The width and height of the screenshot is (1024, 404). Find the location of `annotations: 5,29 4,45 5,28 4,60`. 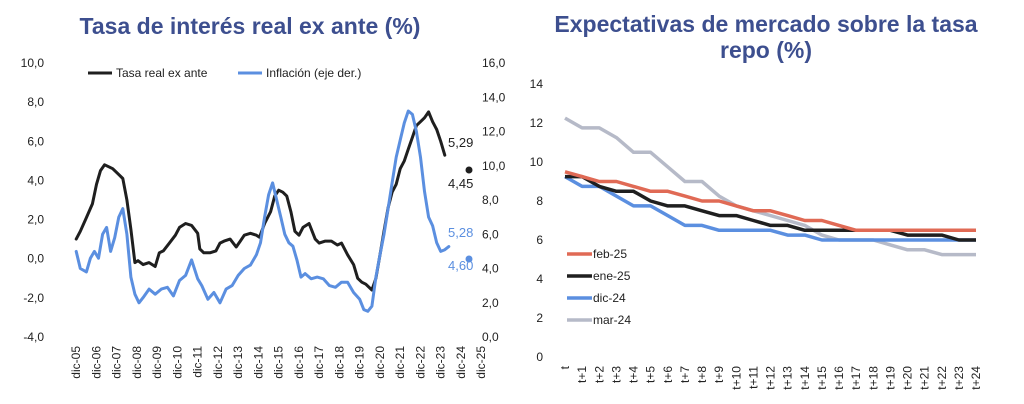

annotations: 5,29 4,45 5,28 4,60 is located at coordinates (460, 204).